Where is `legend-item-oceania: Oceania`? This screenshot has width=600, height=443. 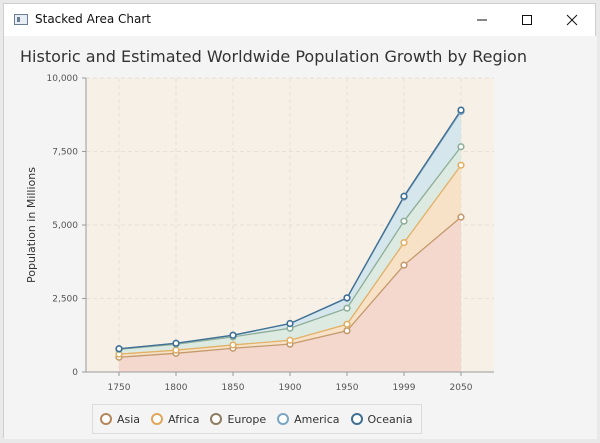
legend-item-oceania: Oceania is located at coordinates (381, 419).